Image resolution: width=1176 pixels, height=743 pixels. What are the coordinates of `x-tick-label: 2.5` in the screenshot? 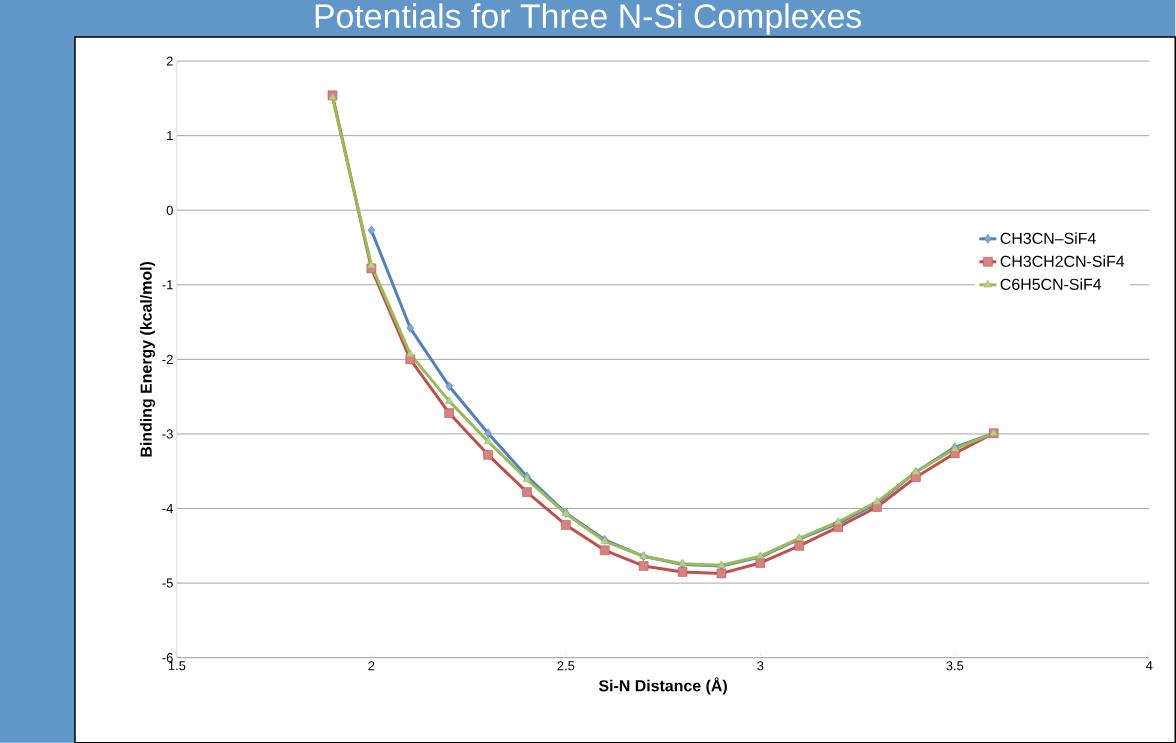 It's located at (566, 666).